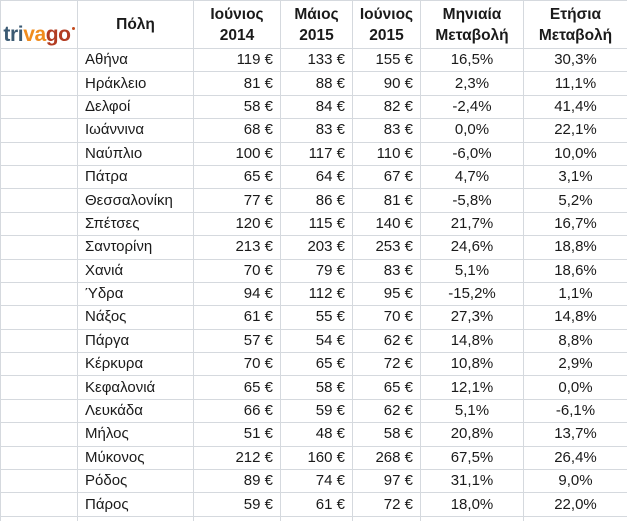 The height and width of the screenshot is (521, 627). Describe the element at coordinates (135, 224) in the screenshot. I see `city-cell: Σπέτσες` at that location.